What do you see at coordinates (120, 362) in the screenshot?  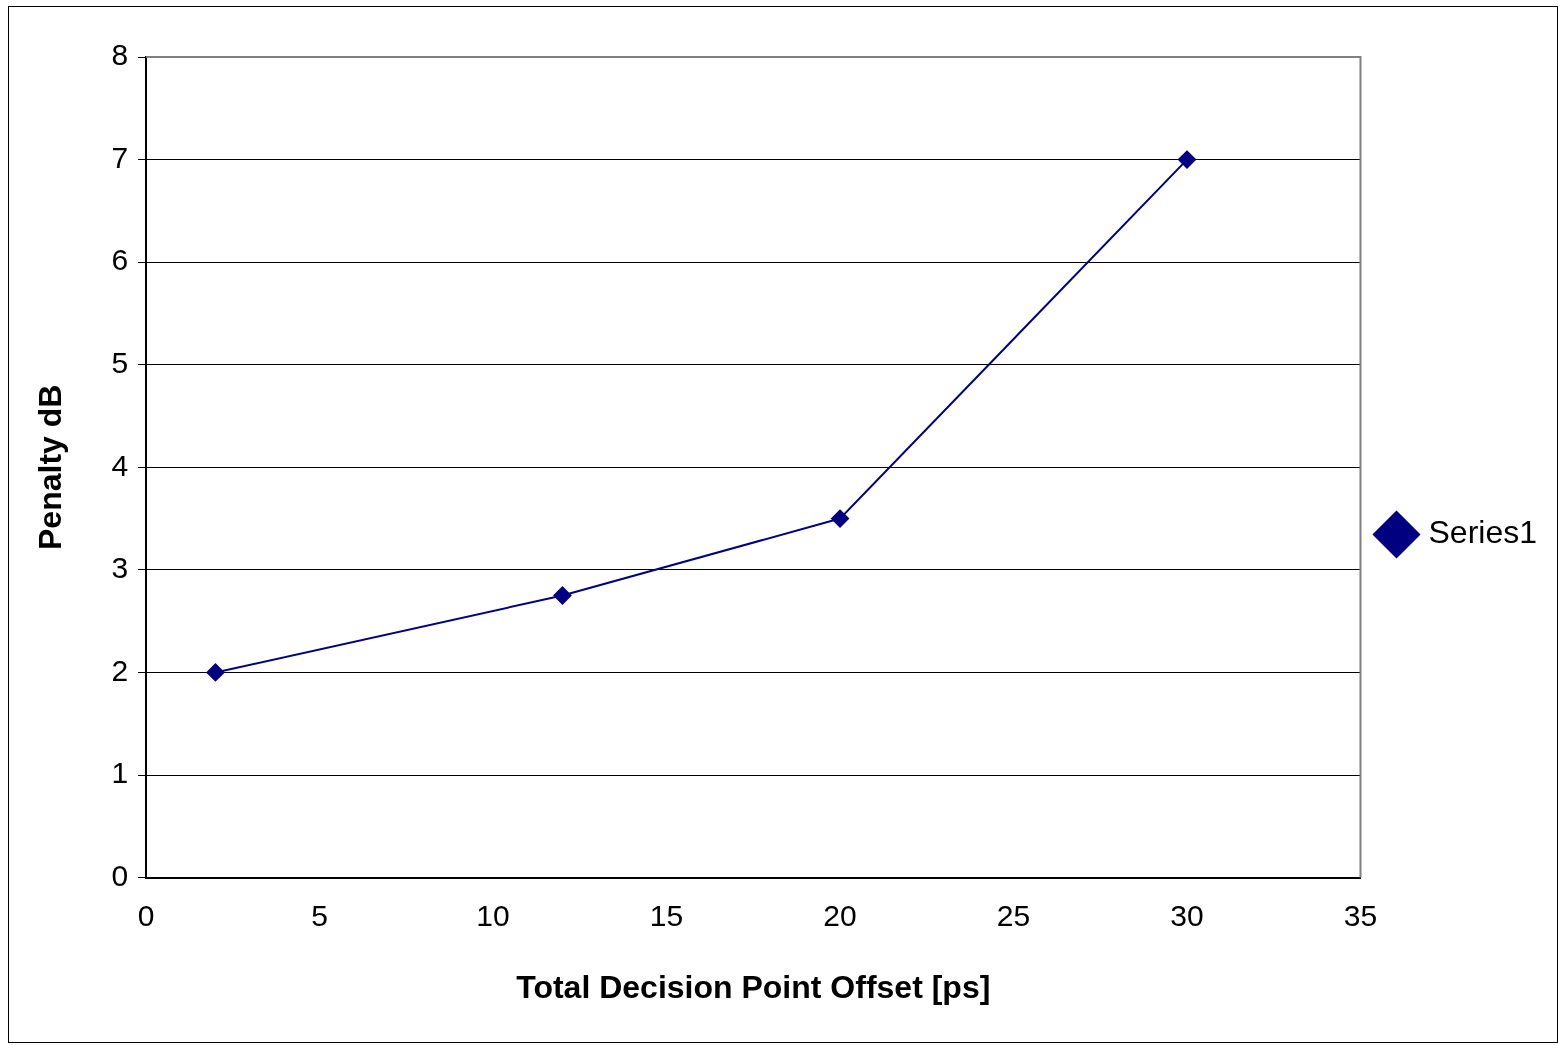 I see `y-tick-label: 5` at bounding box center [120, 362].